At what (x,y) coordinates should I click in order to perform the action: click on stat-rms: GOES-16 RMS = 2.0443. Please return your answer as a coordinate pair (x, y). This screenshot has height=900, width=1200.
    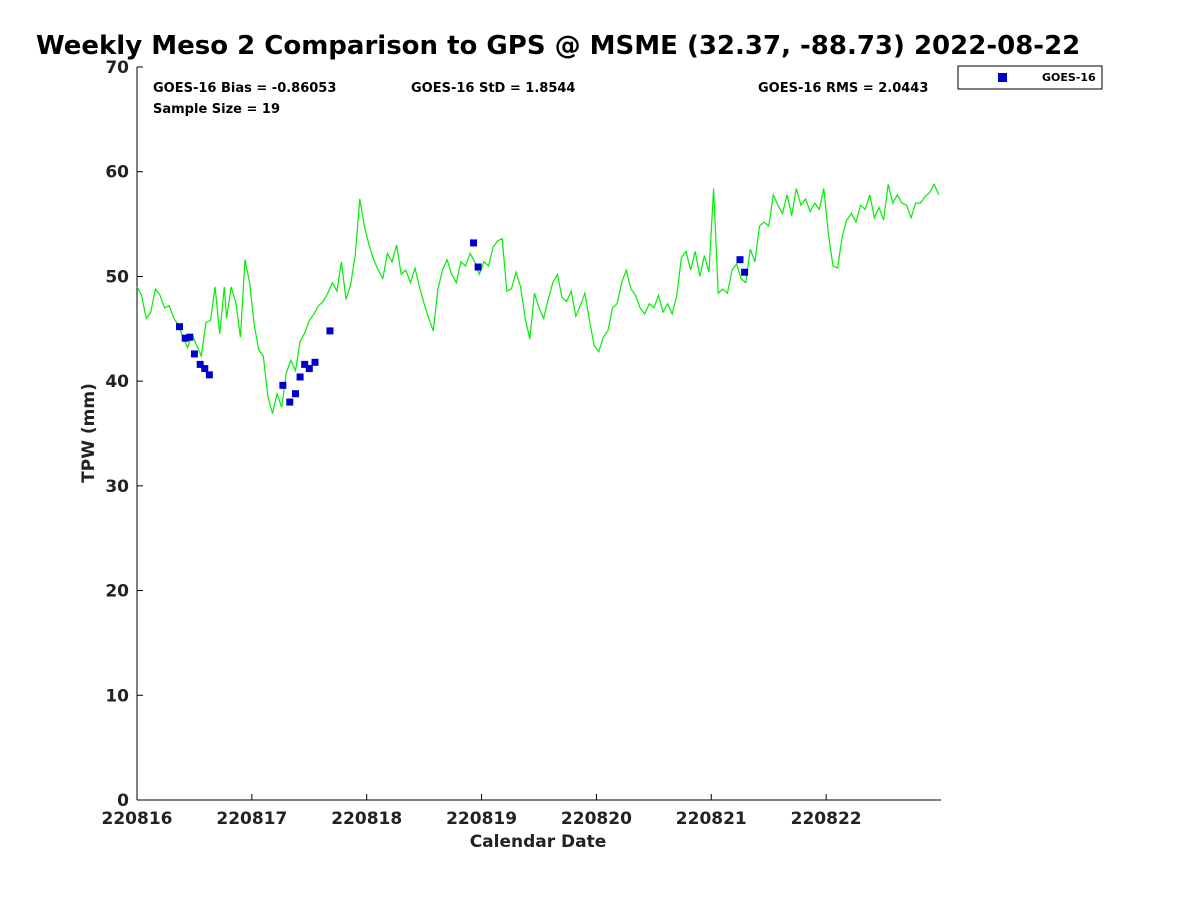
    Looking at the image, I should click on (843, 88).